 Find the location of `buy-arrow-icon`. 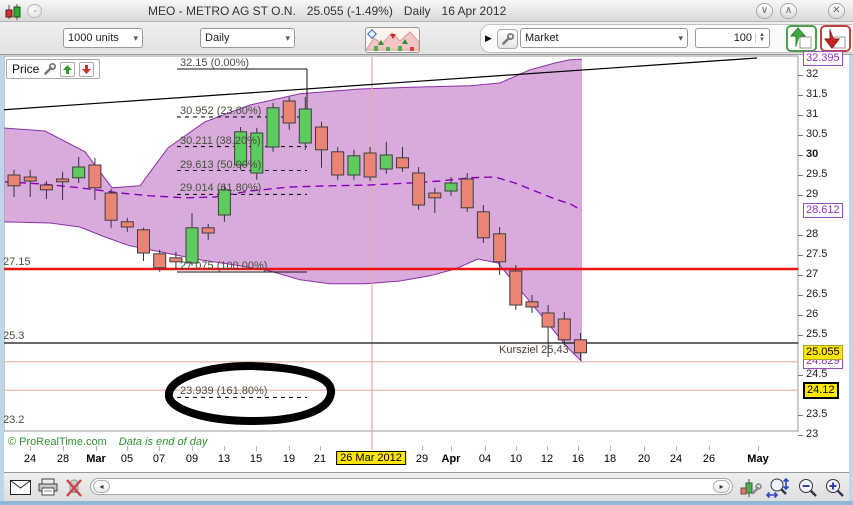

buy-arrow-icon is located at coordinates (800, 38).